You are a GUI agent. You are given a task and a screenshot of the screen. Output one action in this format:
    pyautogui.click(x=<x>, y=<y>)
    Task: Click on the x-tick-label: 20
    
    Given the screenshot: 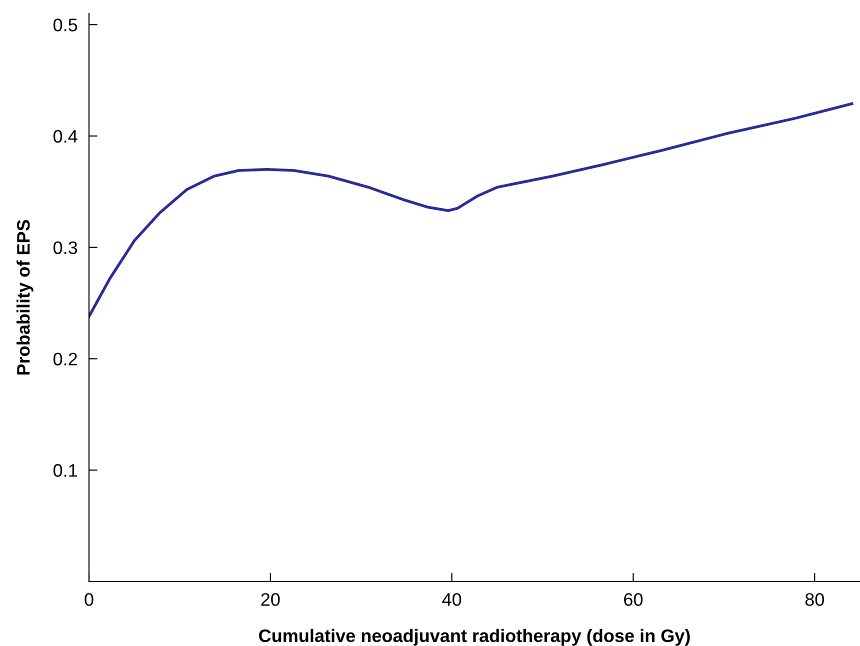 What is the action you would take?
    pyautogui.click(x=270, y=599)
    